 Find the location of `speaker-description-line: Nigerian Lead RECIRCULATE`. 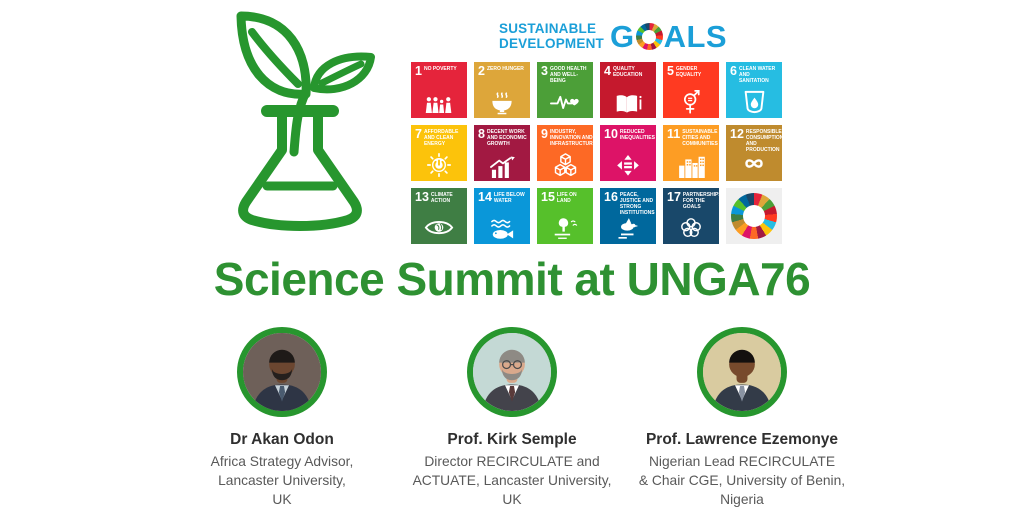

speaker-description-line: Nigerian Lead RECIRCULATE is located at coordinates (742, 462).